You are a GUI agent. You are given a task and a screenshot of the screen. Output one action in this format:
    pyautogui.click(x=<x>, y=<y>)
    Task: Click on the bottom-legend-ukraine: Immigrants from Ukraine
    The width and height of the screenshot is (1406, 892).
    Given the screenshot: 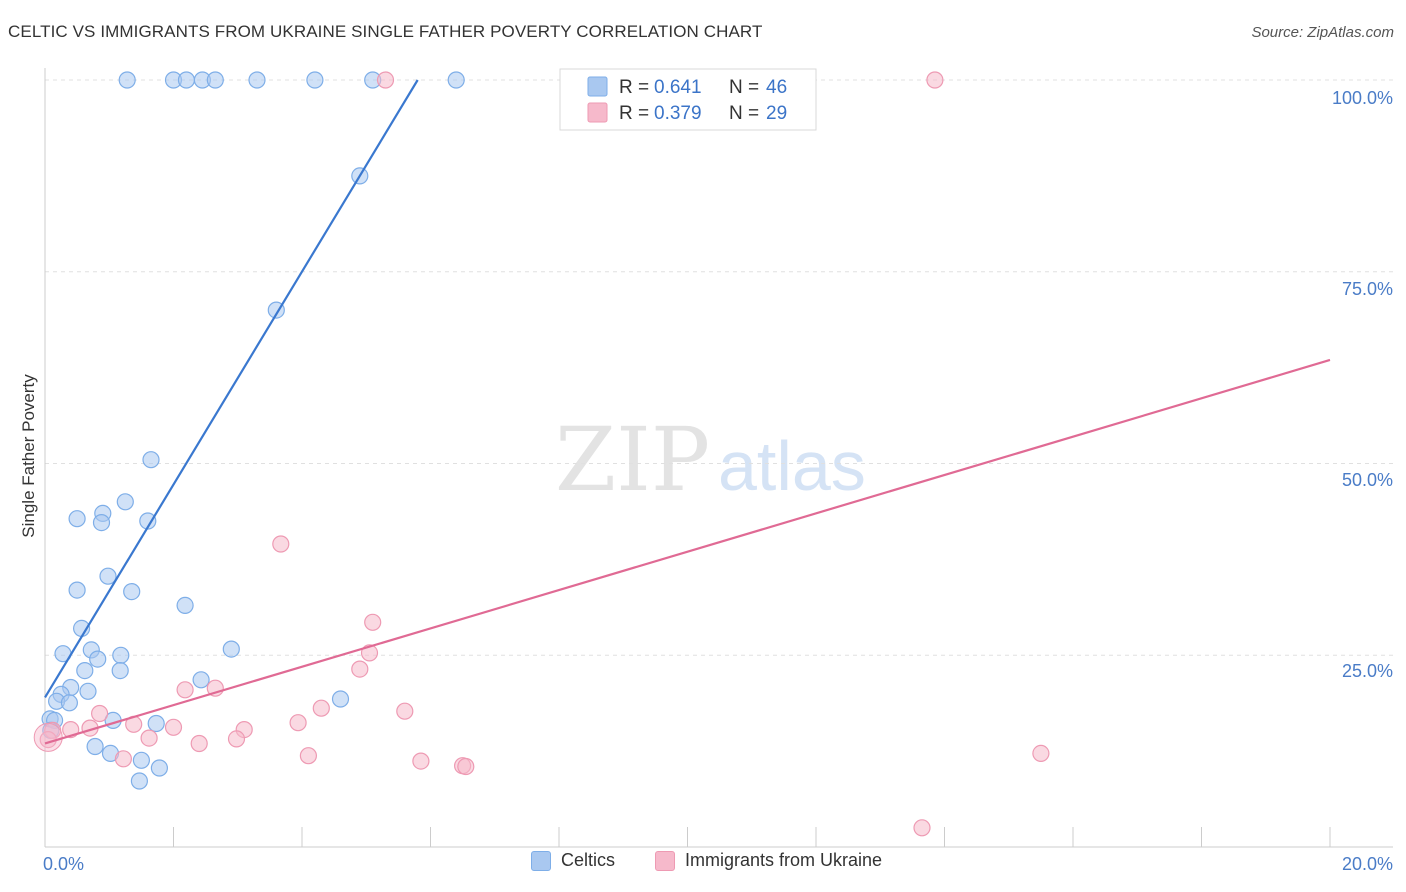 What is the action you would take?
    pyautogui.click(x=768, y=860)
    